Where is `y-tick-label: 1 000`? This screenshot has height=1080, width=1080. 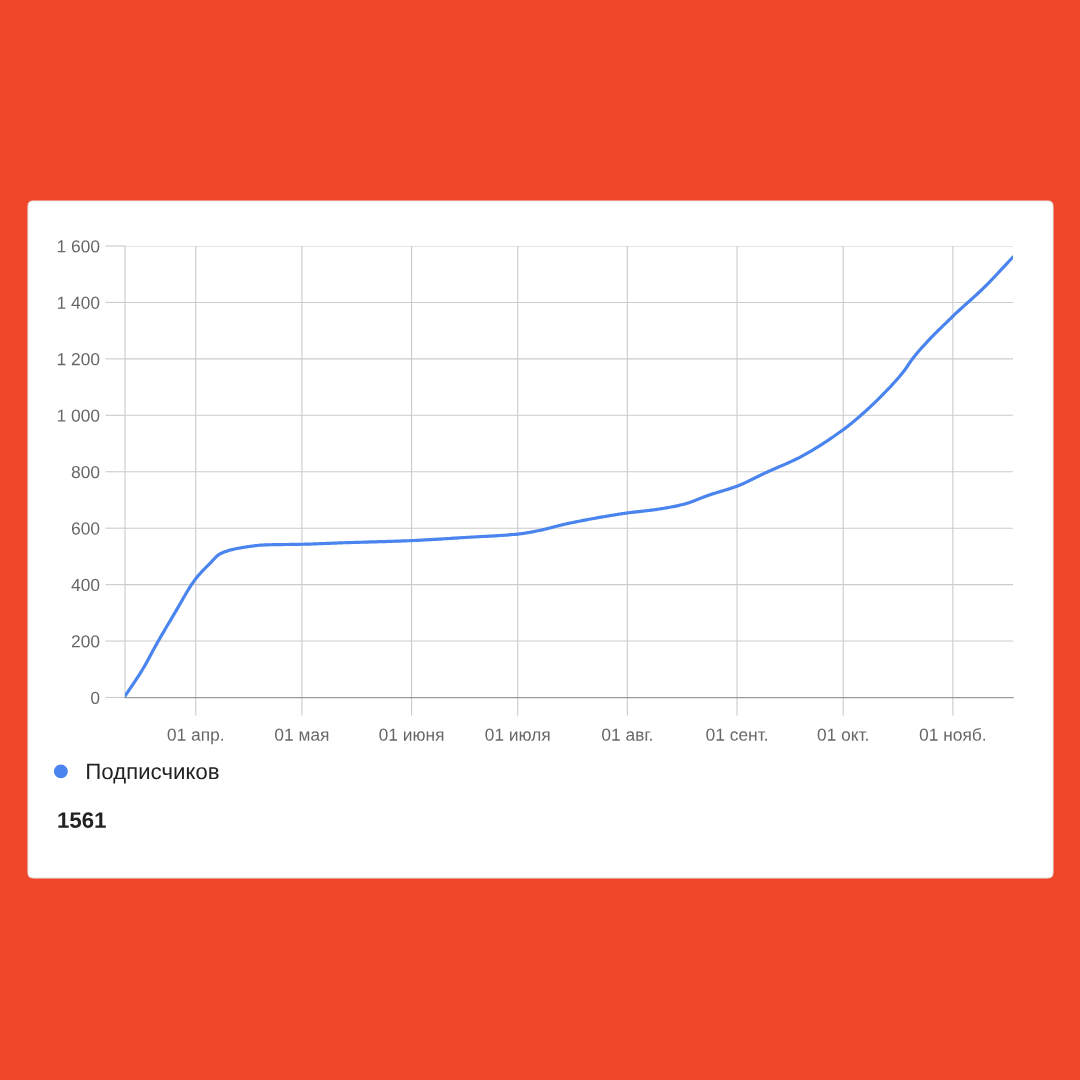 y-tick-label: 1 000 is located at coordinates (78, 415).